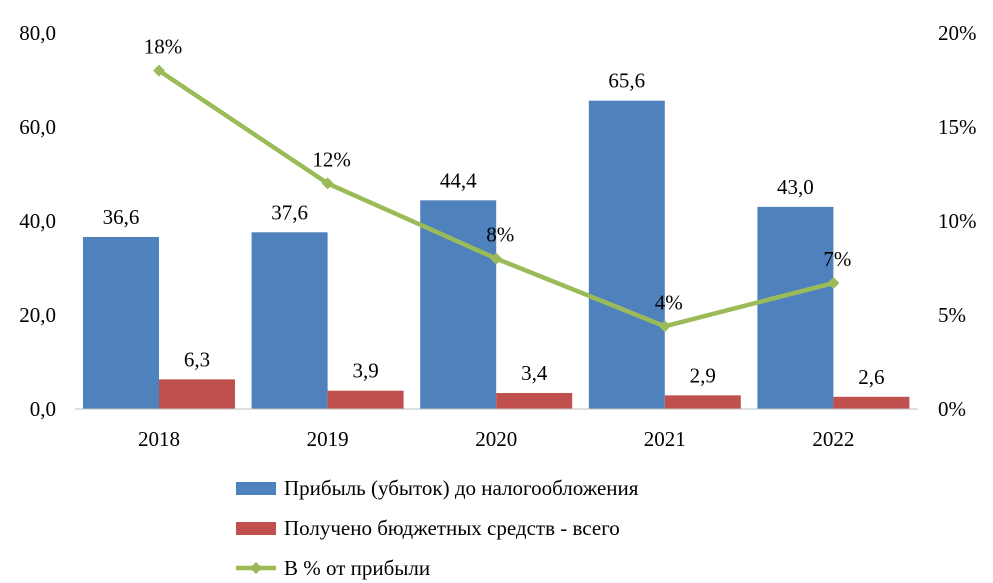  I want to click on bar-data-label: 6,3, so click(197, 359).